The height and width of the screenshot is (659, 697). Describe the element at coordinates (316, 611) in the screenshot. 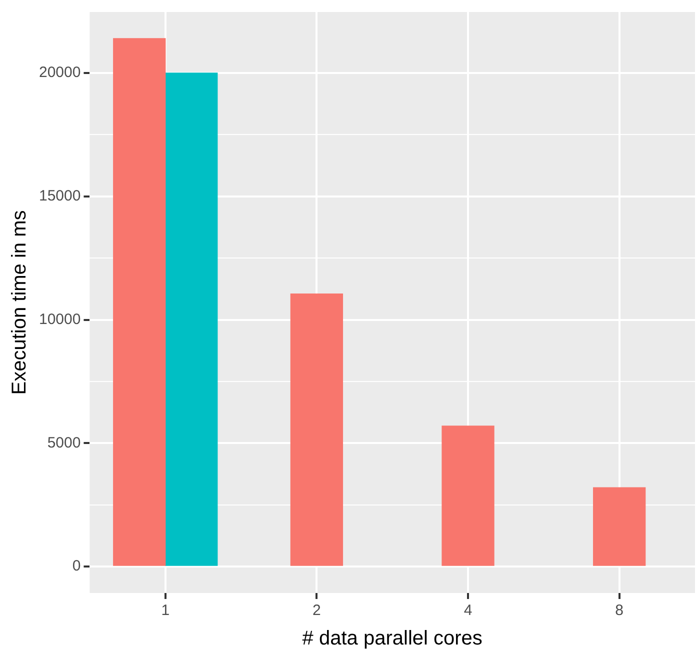

I see `x-tick-label: 2` at that location.